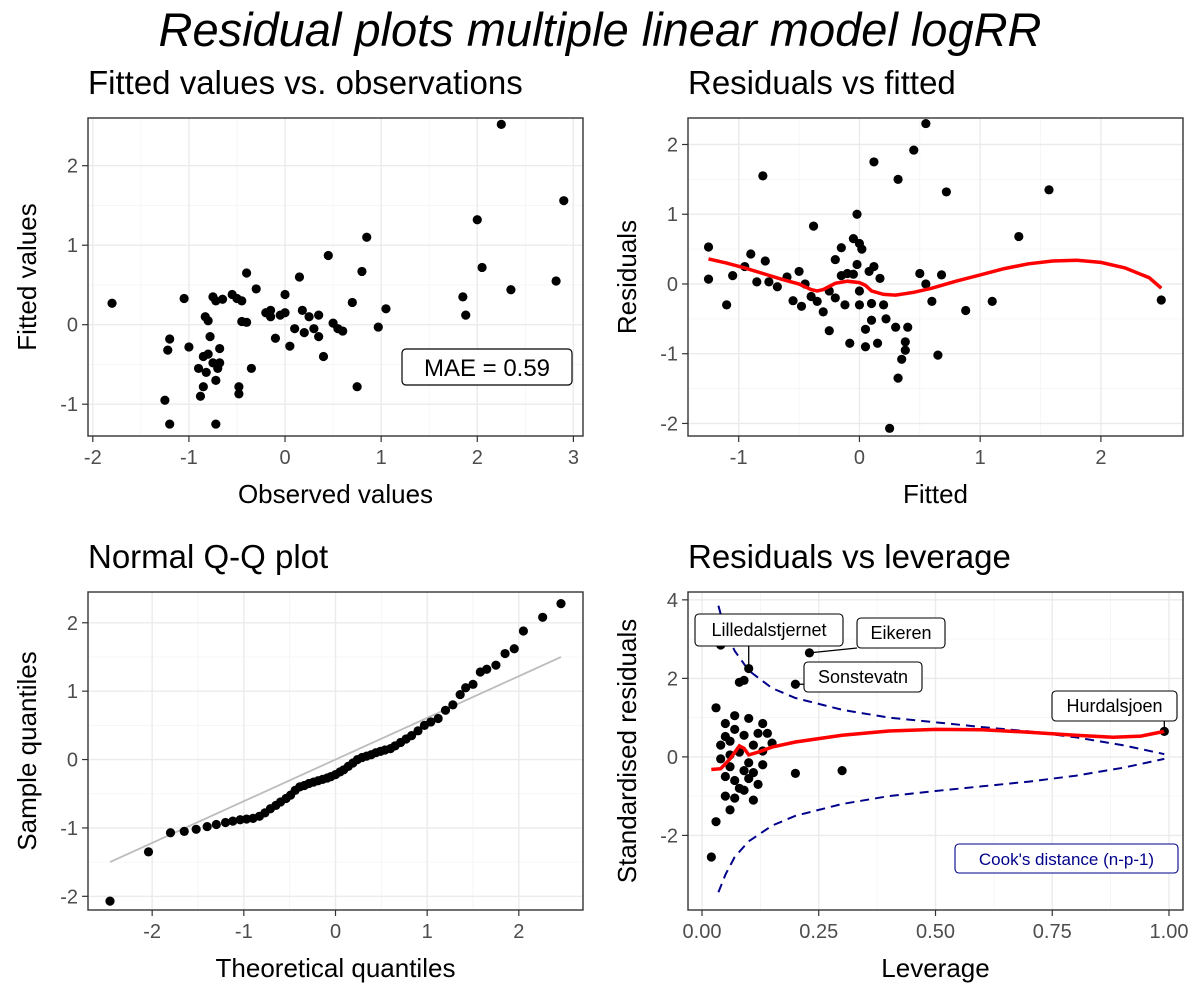  Describe the element at coordinates (739, 458) in the screenshot. I see `x-tick-label: -1` at that location.